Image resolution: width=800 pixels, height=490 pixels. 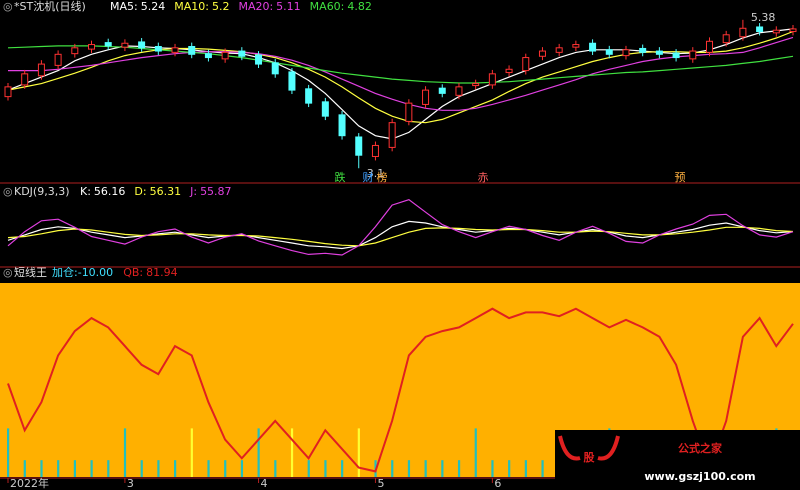 What do you see at coordinates (497, 483) in the screenshot?
I see `x-tick-label: 6` at bounding box center [497, 483].